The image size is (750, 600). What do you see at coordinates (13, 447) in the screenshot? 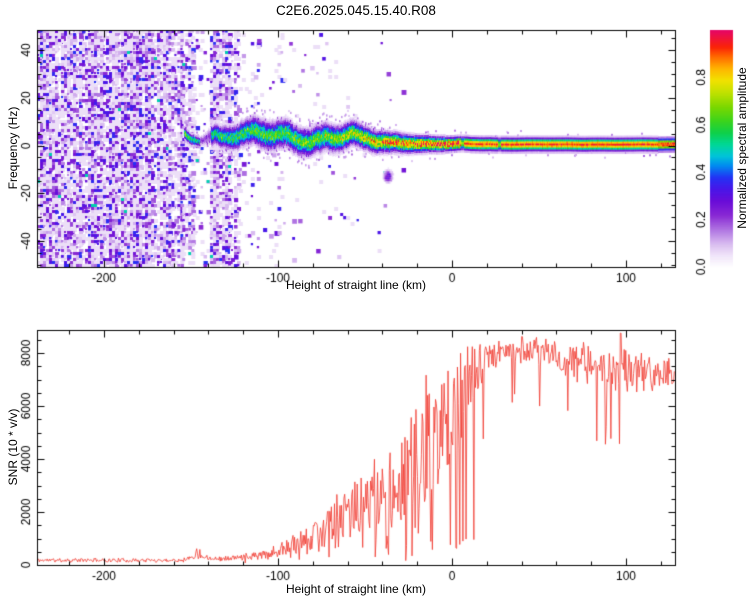
I see `bottom-yaxis-label: SNR (10 * v/v)` at bounding box center [13, 447].